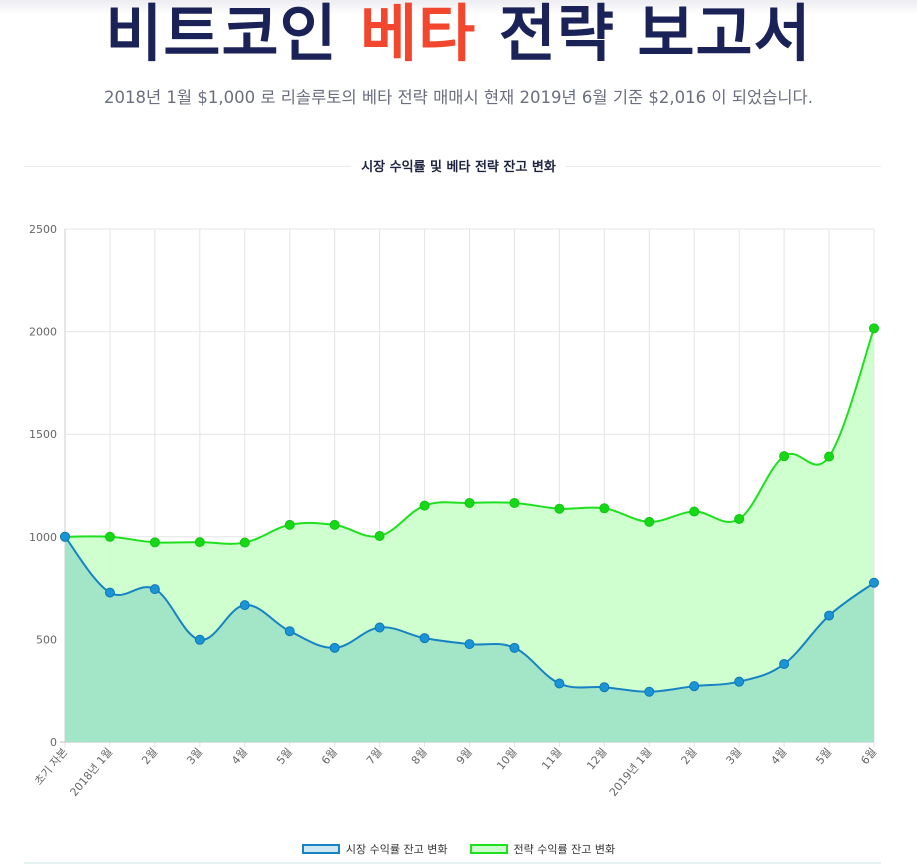 This screenshot has height=867, width=917. What do you see at coordinates (320, 849) in the screenshot?
I see `legend-swatch-market` at bounding box center [320, 849].